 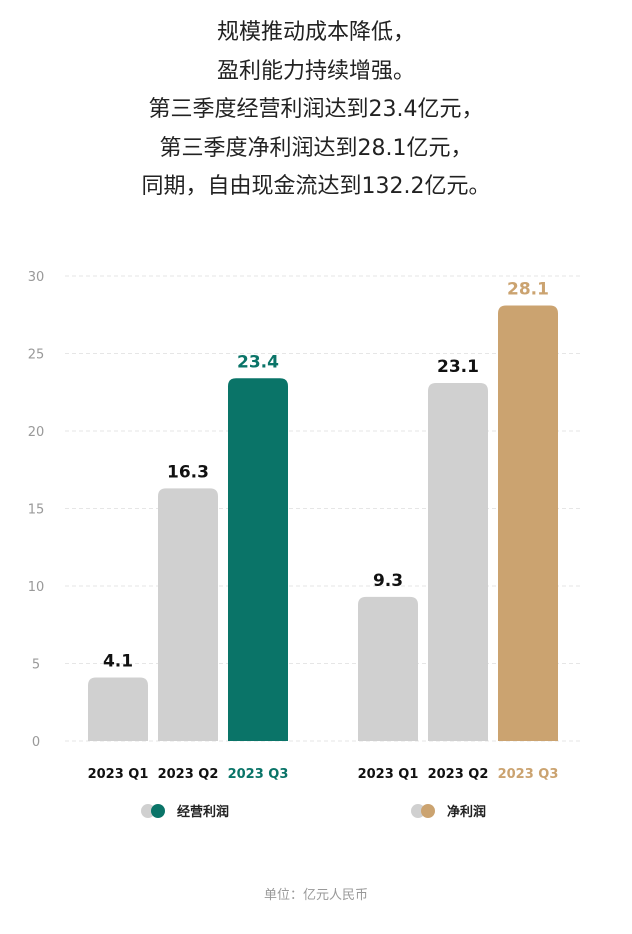 I want to click on headline-line: 第三季度经营利润达到23.4亿元，, so click(x=316, y=109).